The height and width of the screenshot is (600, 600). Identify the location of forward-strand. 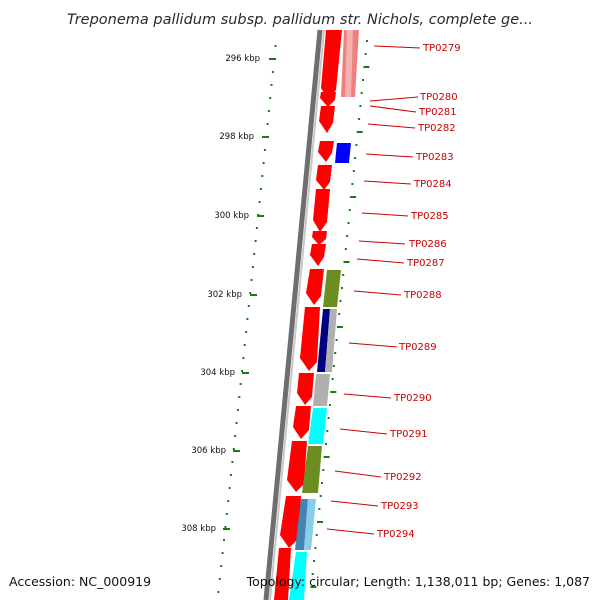
(308, 315).